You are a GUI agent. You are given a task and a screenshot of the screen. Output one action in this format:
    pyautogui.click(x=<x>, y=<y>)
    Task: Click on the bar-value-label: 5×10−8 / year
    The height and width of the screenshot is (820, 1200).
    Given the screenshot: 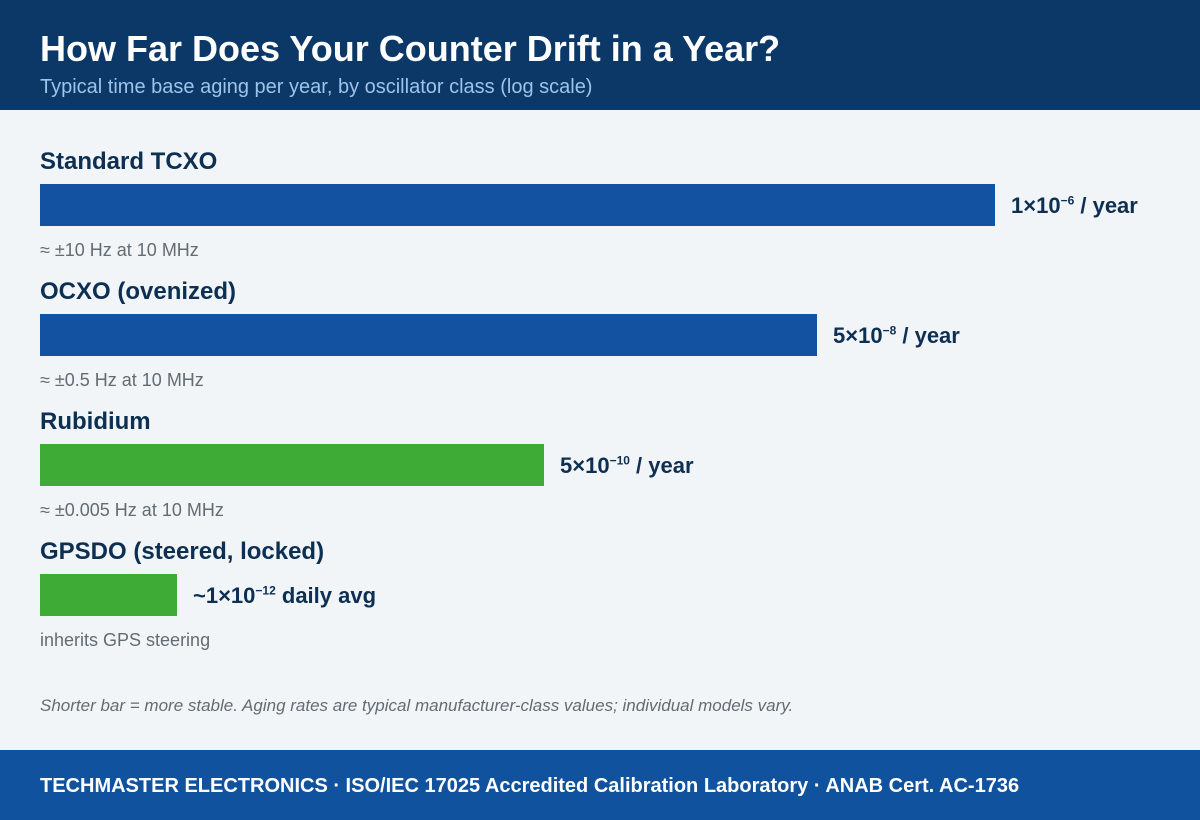 What is the action you would take?
    pyautogui.click(x=896, y=336)
    